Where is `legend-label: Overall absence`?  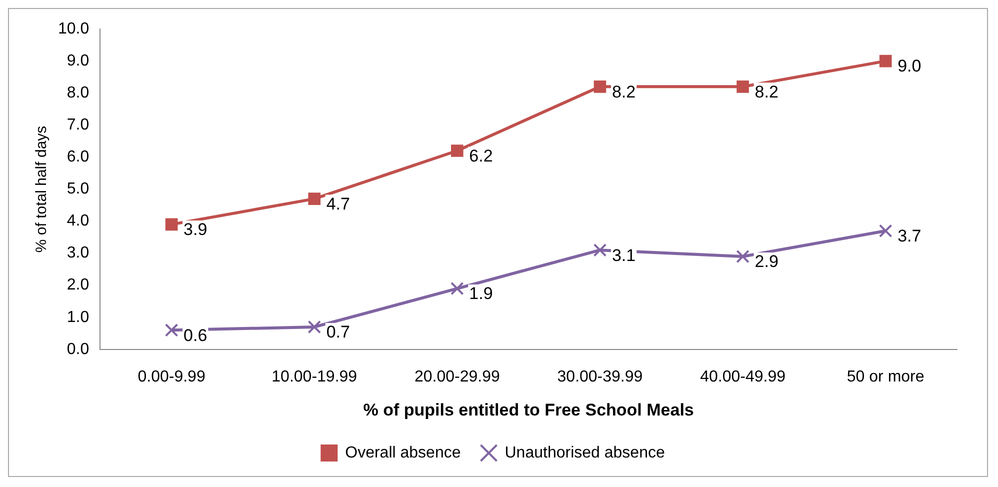
legend-label: Overall absence is located at coordinates (403, 453).